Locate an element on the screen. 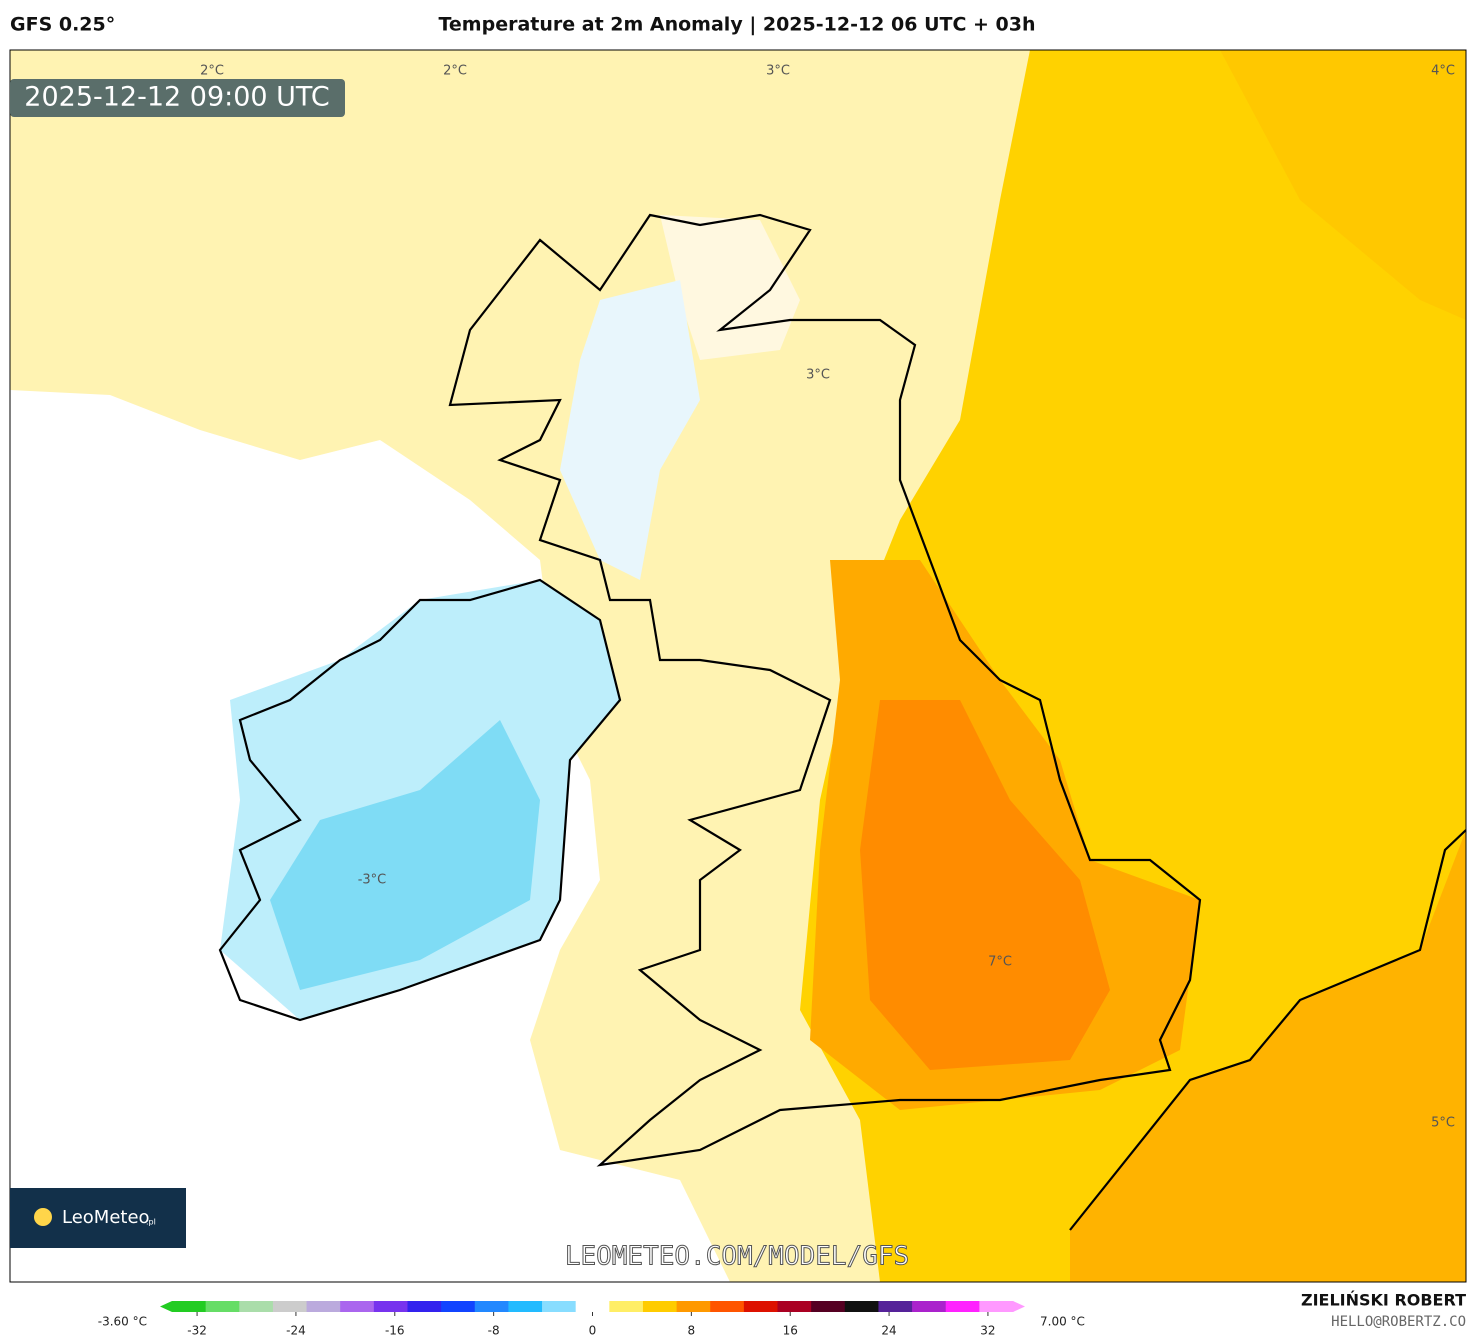  colorbar-tick-label: -32 is located at coordinates (197, 1331).